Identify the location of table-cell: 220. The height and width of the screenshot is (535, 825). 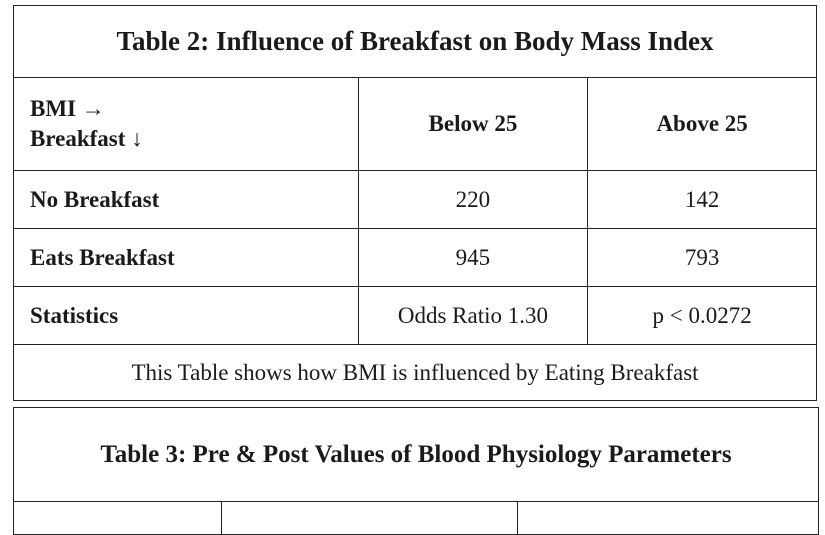
(473, 199).